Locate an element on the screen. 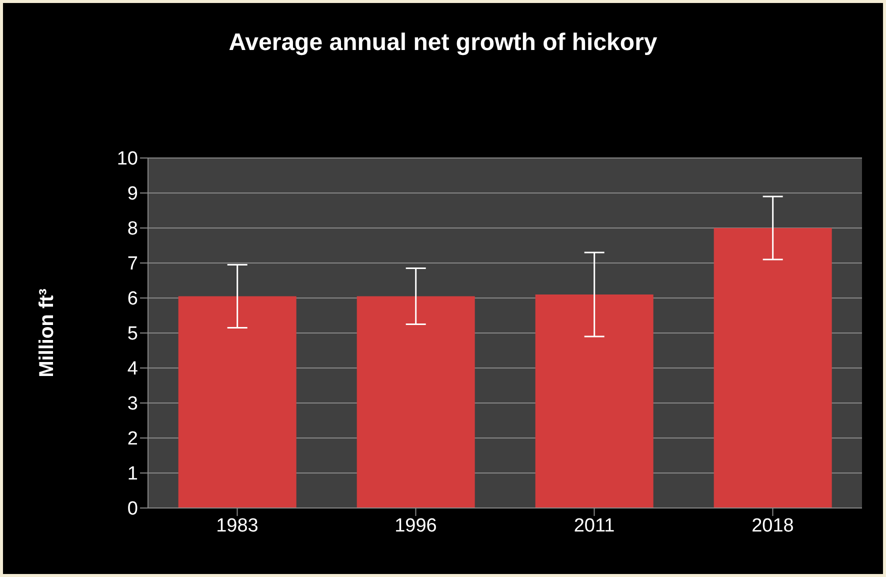 This screenshot has height=577, width=886. y-axis-title: Million ft³ is located at coordinates (47, 333).